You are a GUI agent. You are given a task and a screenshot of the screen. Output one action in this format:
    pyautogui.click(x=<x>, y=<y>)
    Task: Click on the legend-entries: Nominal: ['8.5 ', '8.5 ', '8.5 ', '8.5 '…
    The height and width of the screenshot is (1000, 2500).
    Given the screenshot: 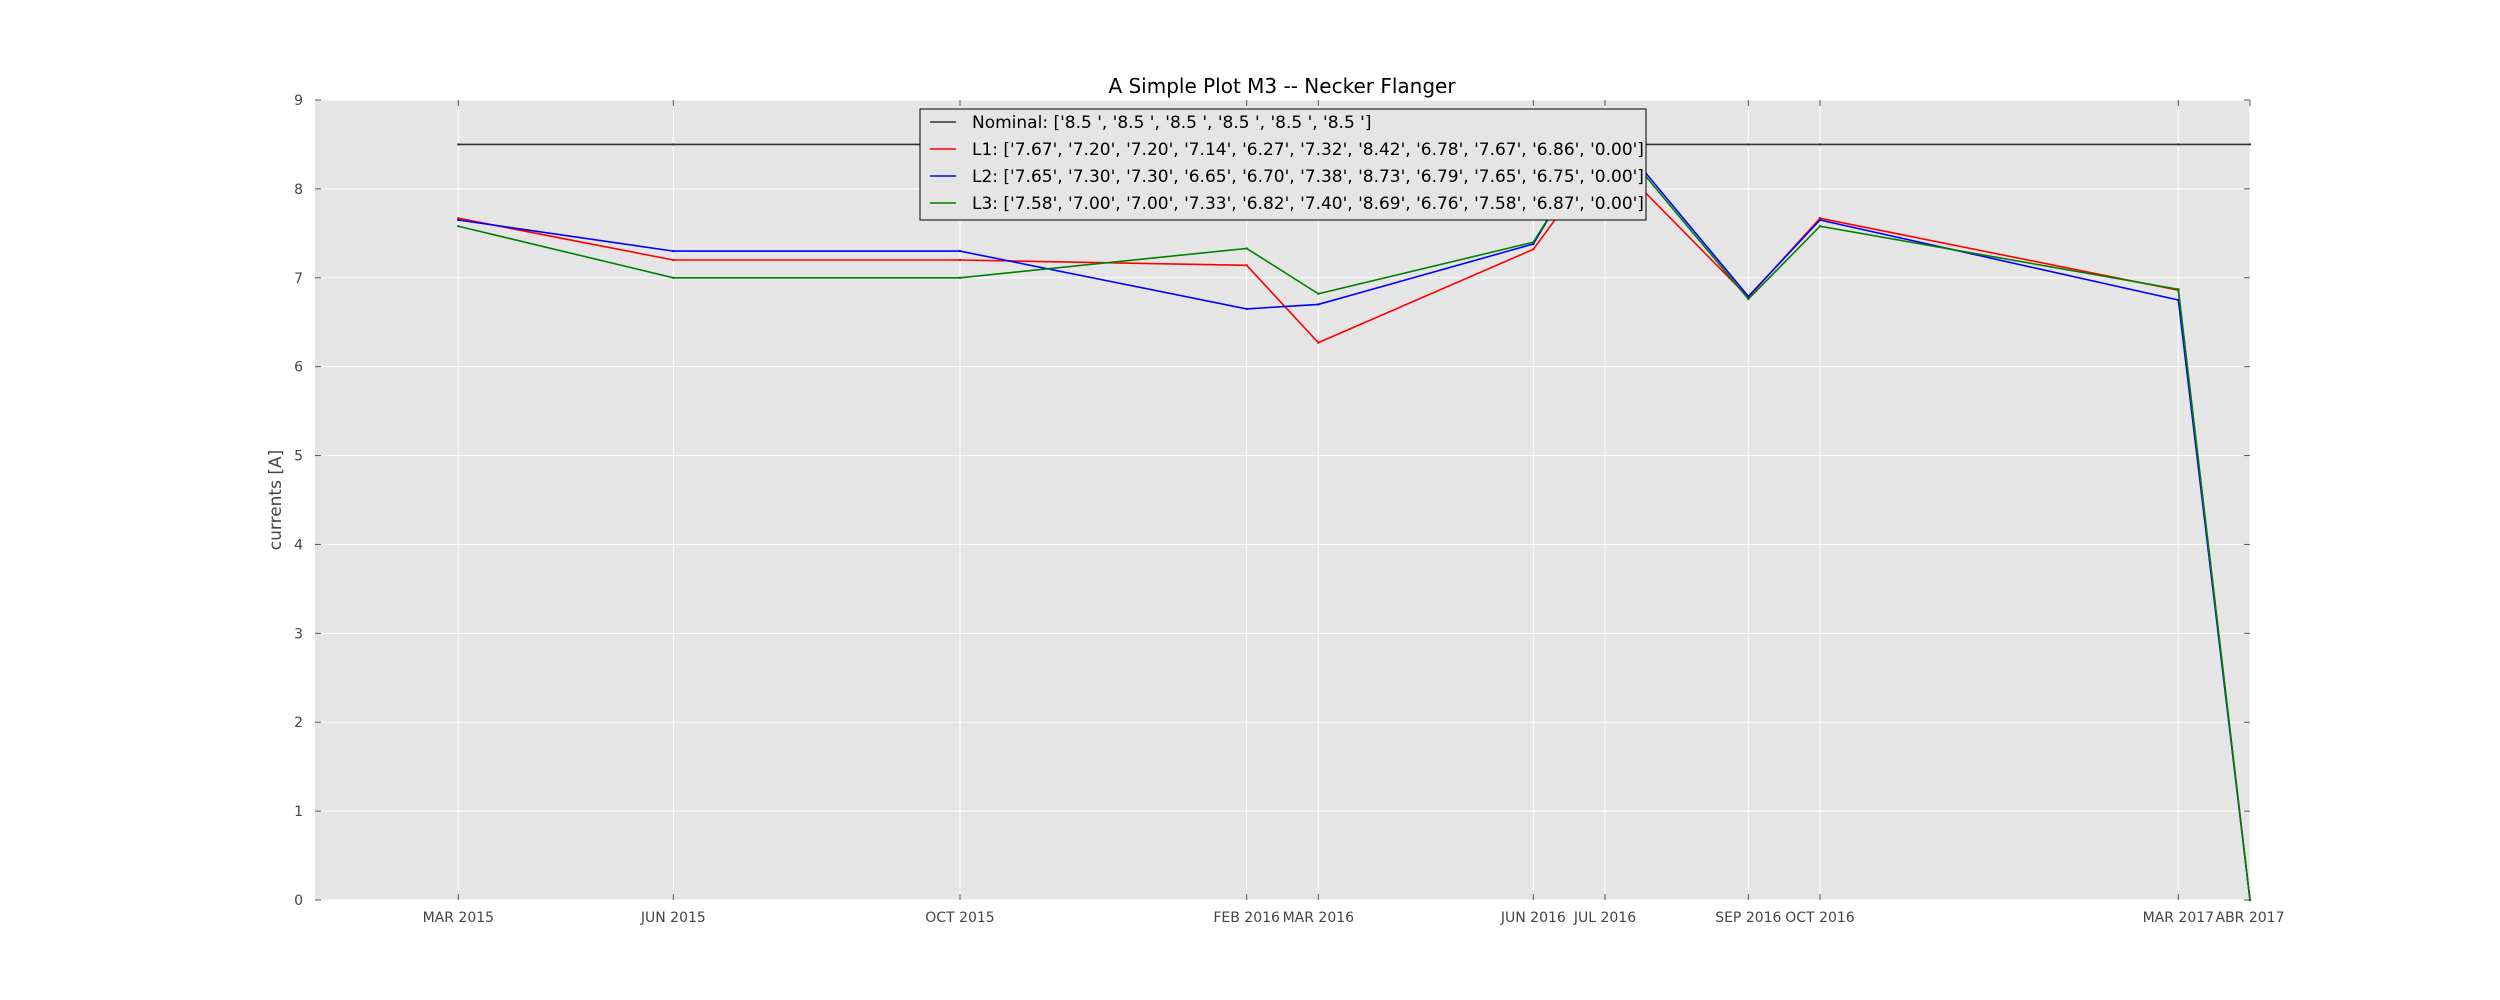 What is the action you would take?
    pyautogui.click(x=1287, y=163)
    